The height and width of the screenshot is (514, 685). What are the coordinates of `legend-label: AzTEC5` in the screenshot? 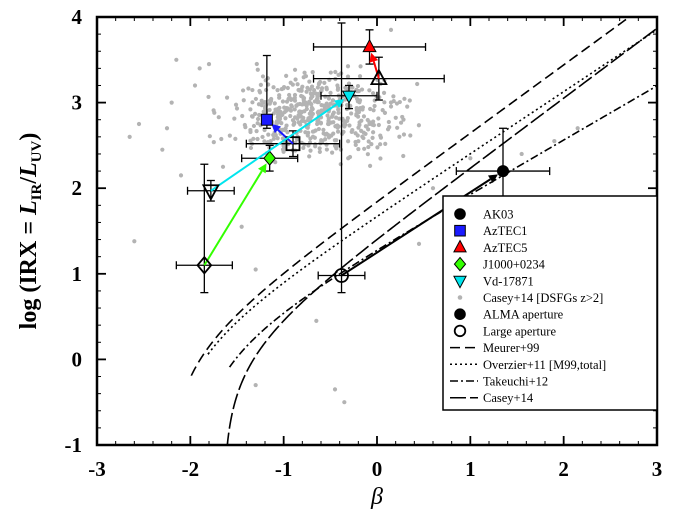 It's located at (505, 248).